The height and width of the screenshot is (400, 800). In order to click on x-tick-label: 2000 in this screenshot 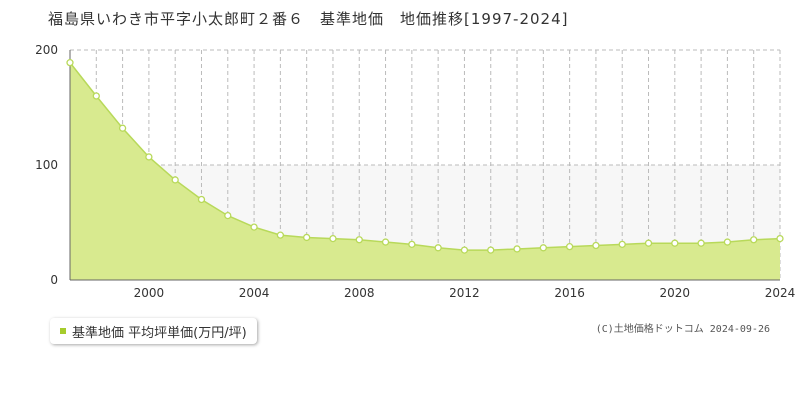, I will do `click(149, 293)`.